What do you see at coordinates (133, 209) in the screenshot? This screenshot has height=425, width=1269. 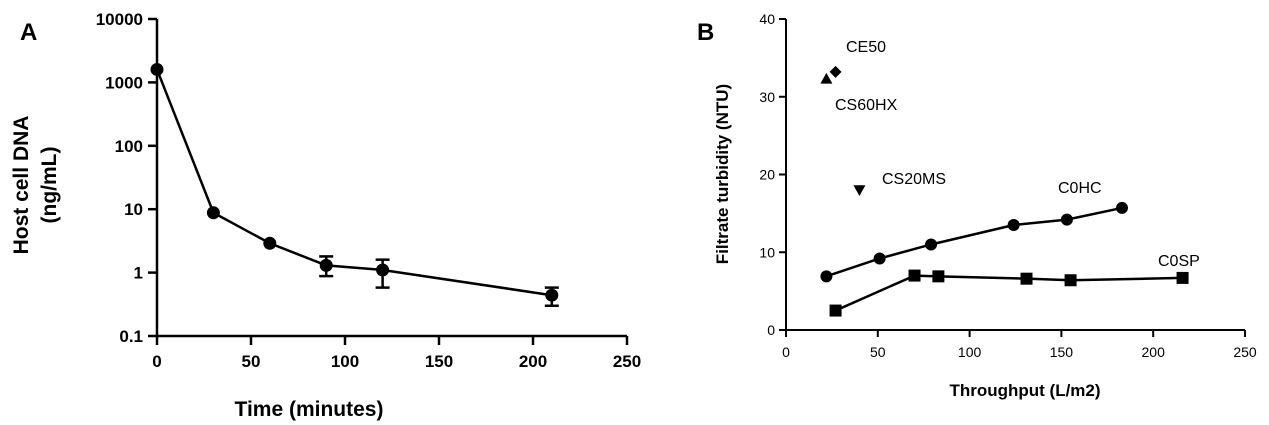 I see `panel-a-y-tick-label: 10` at bounding box center [133, 209].